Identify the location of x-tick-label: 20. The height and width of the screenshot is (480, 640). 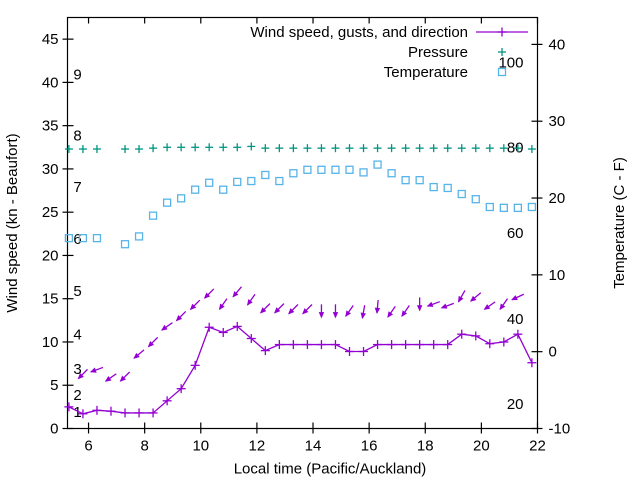
(481, 446).